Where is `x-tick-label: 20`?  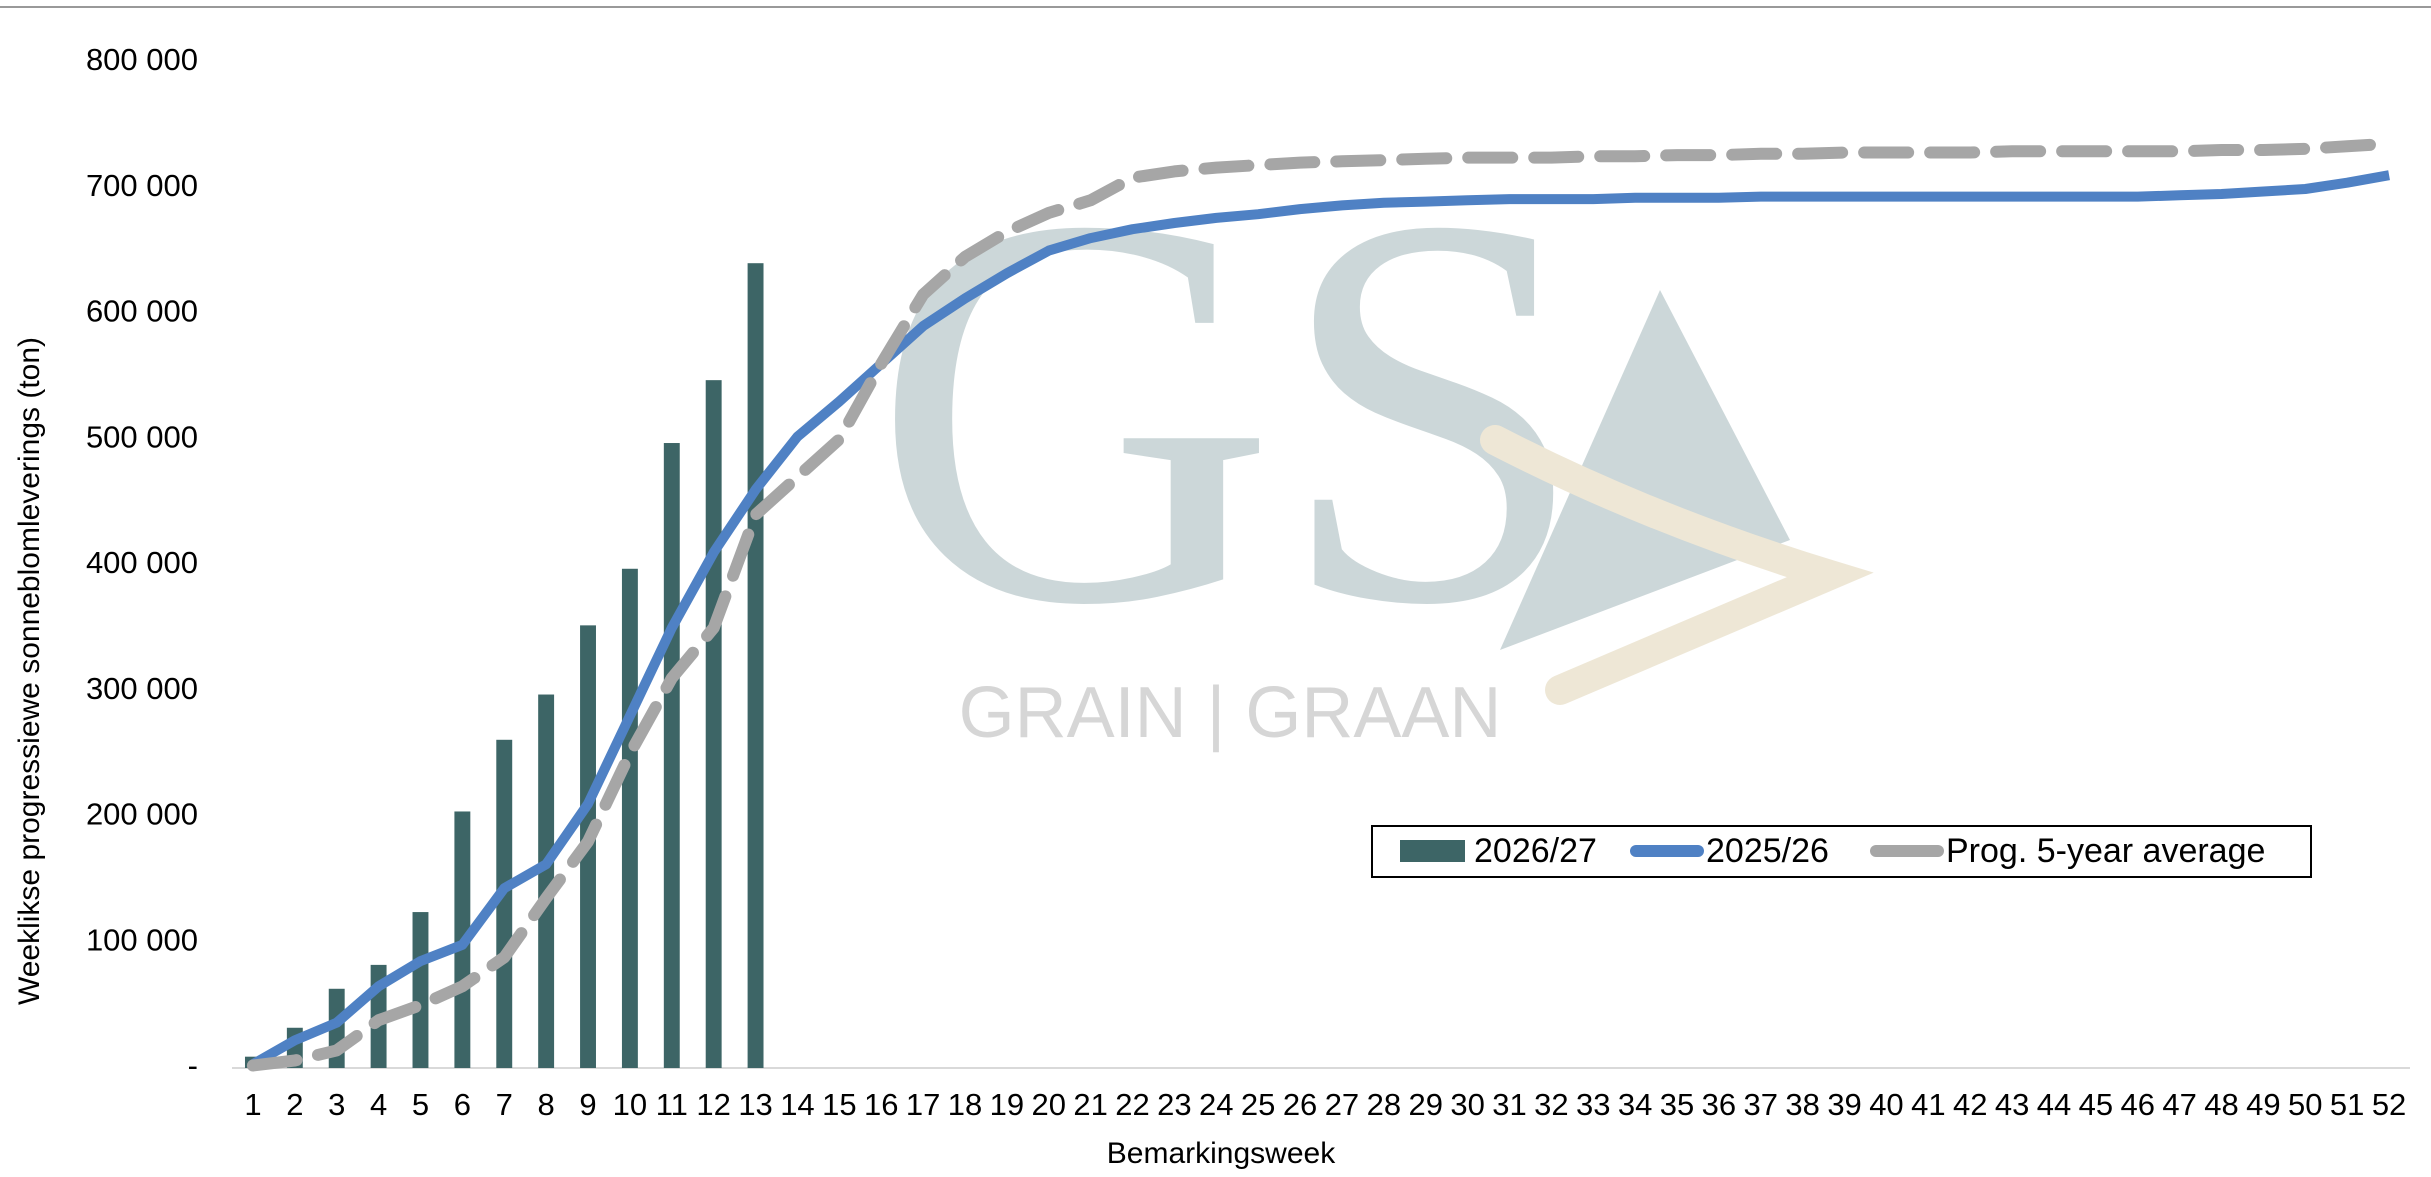 x-tick-label: 20 is located at coordinates (1049, 1104).